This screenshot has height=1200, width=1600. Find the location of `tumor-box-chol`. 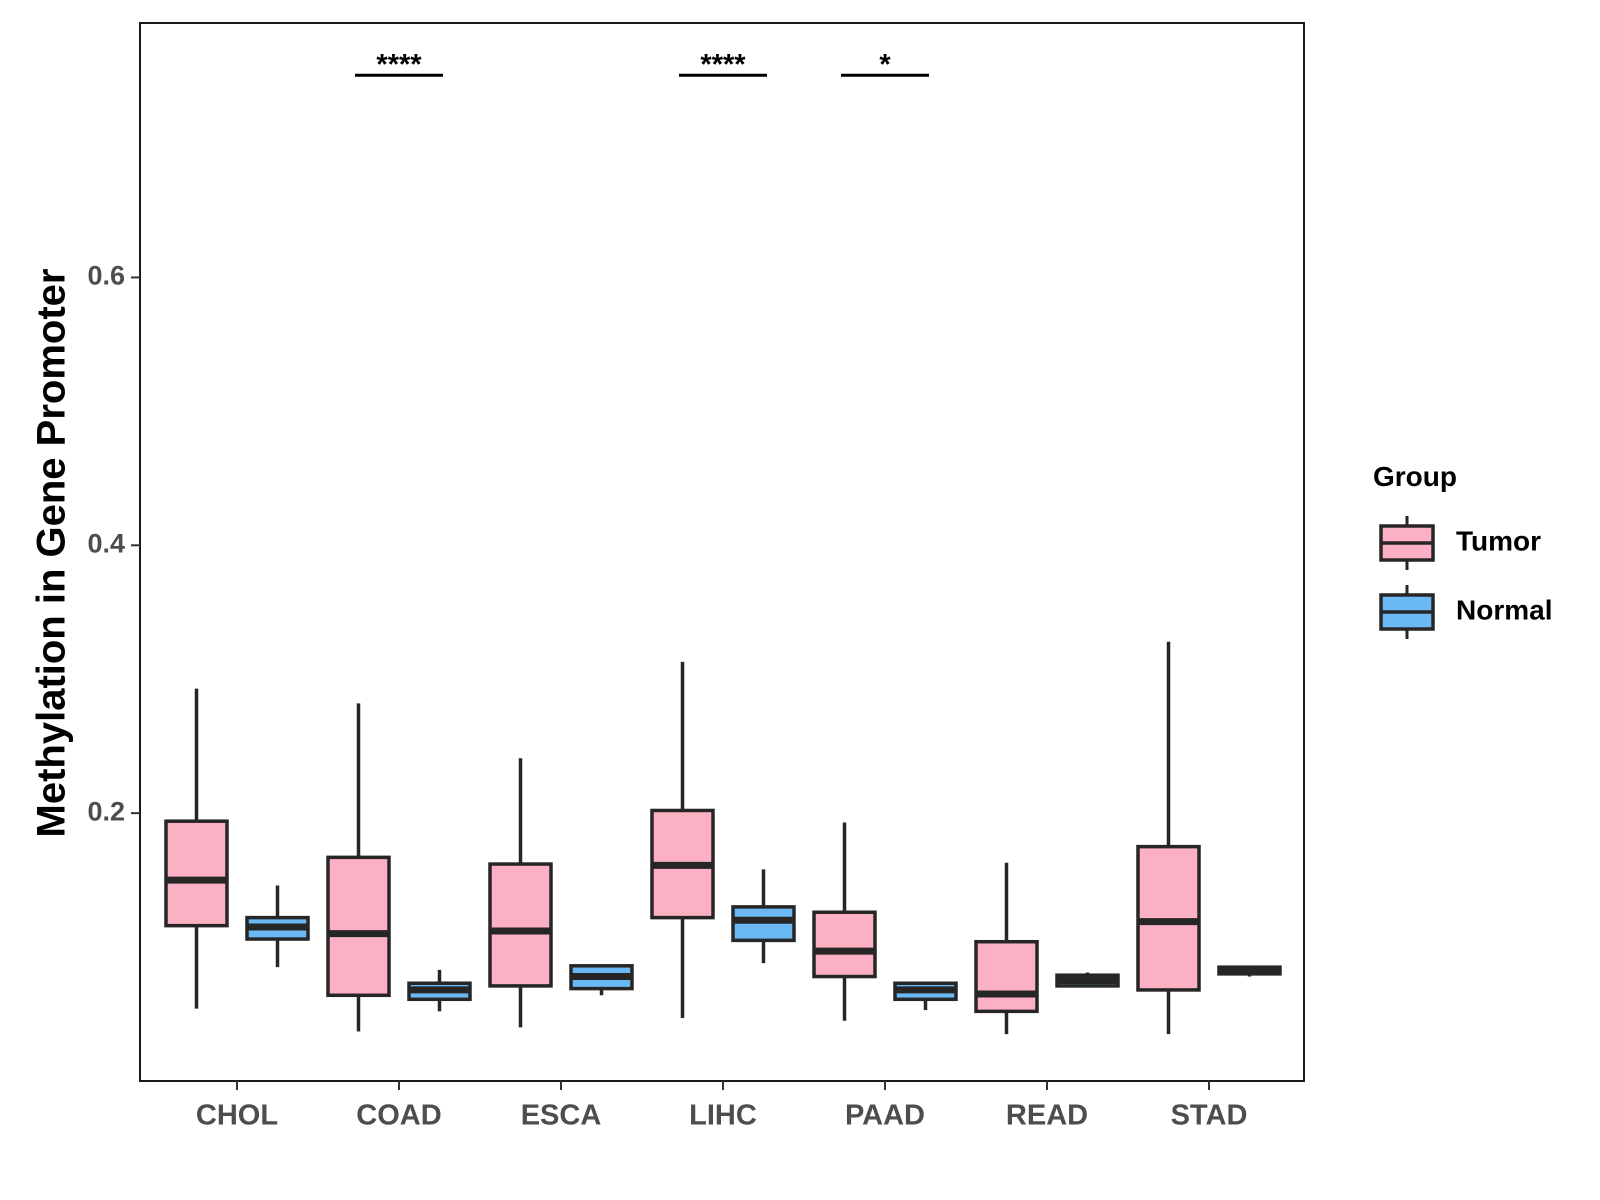

tumor-box-chol is located at coordinates (196, 848).